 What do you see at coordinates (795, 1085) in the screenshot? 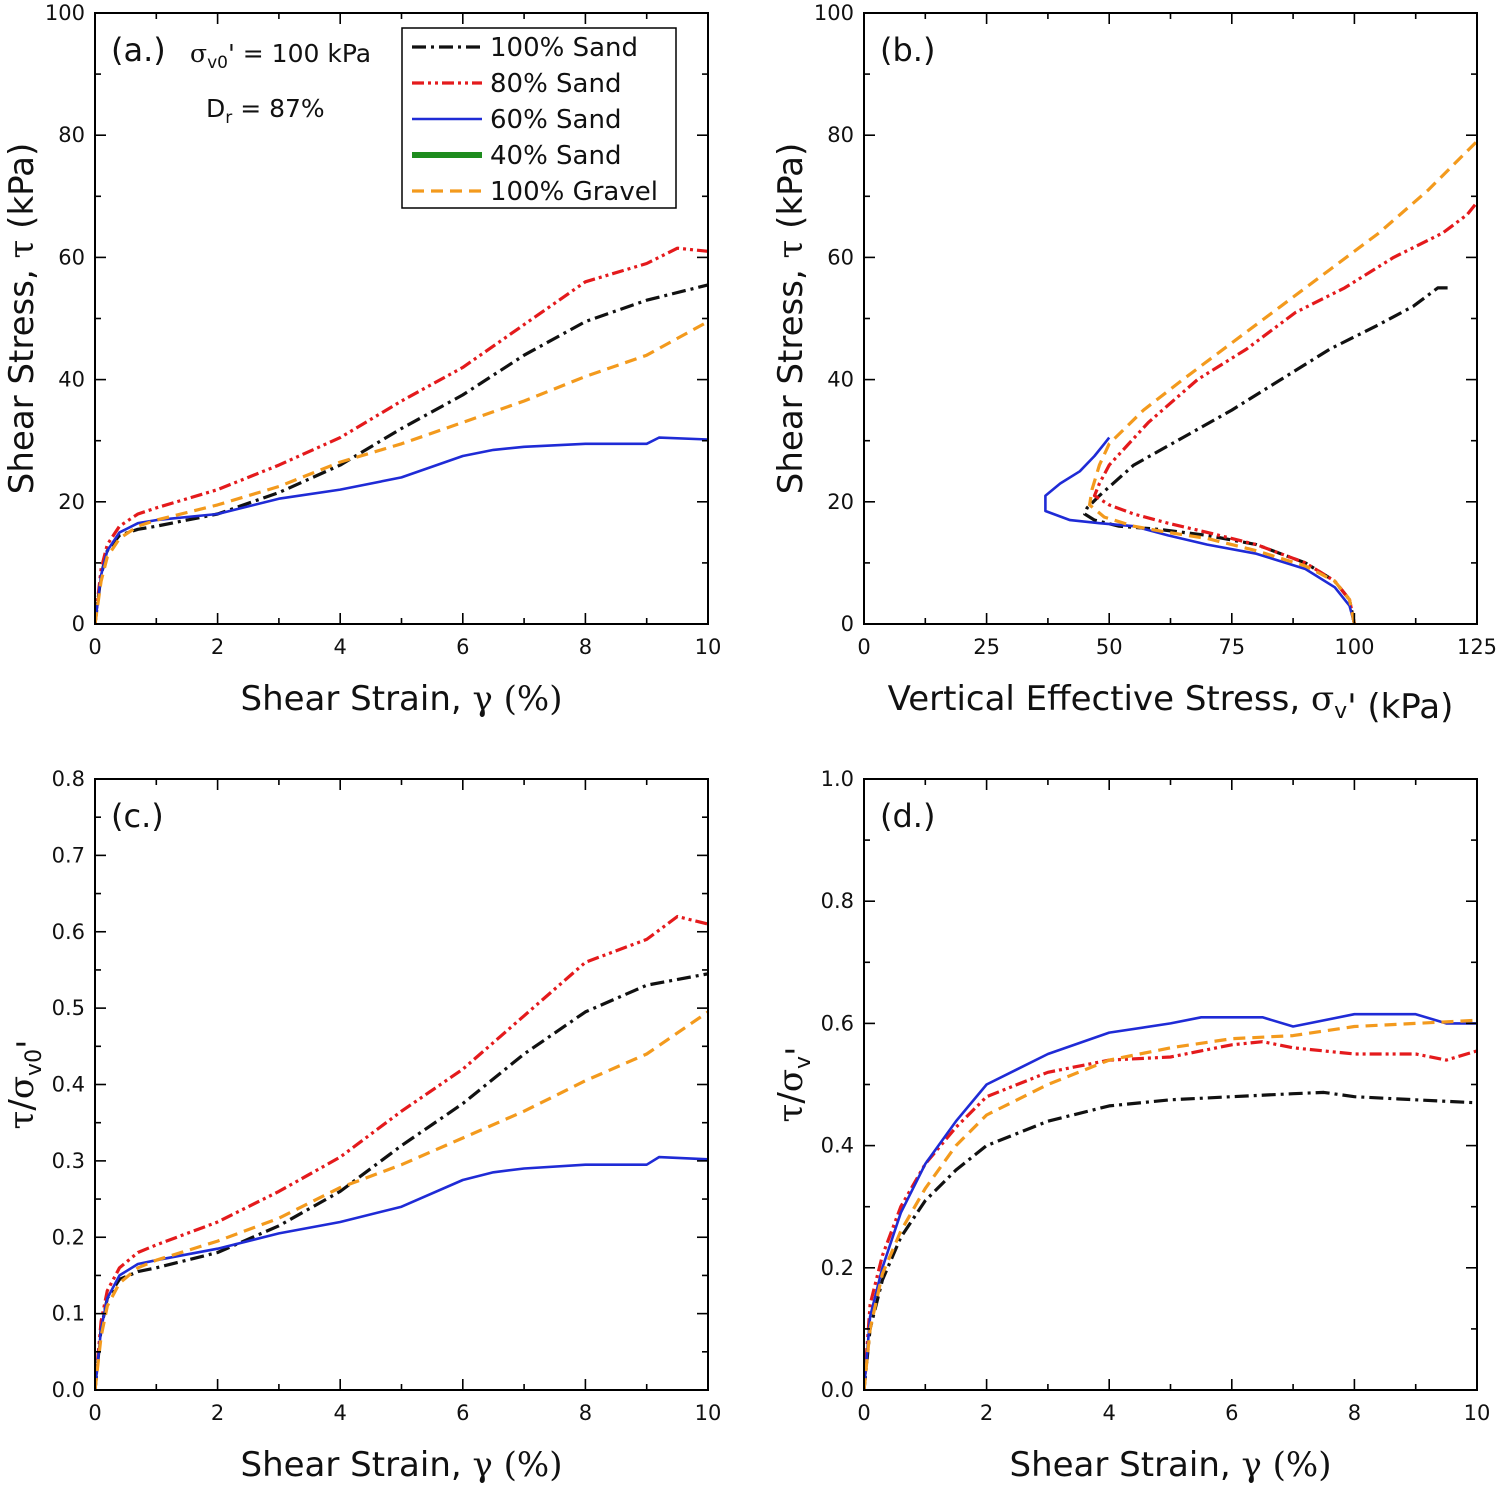
I see `panel-d-y-axis-title: τ/σv'` at bounding box center [795, 1085].